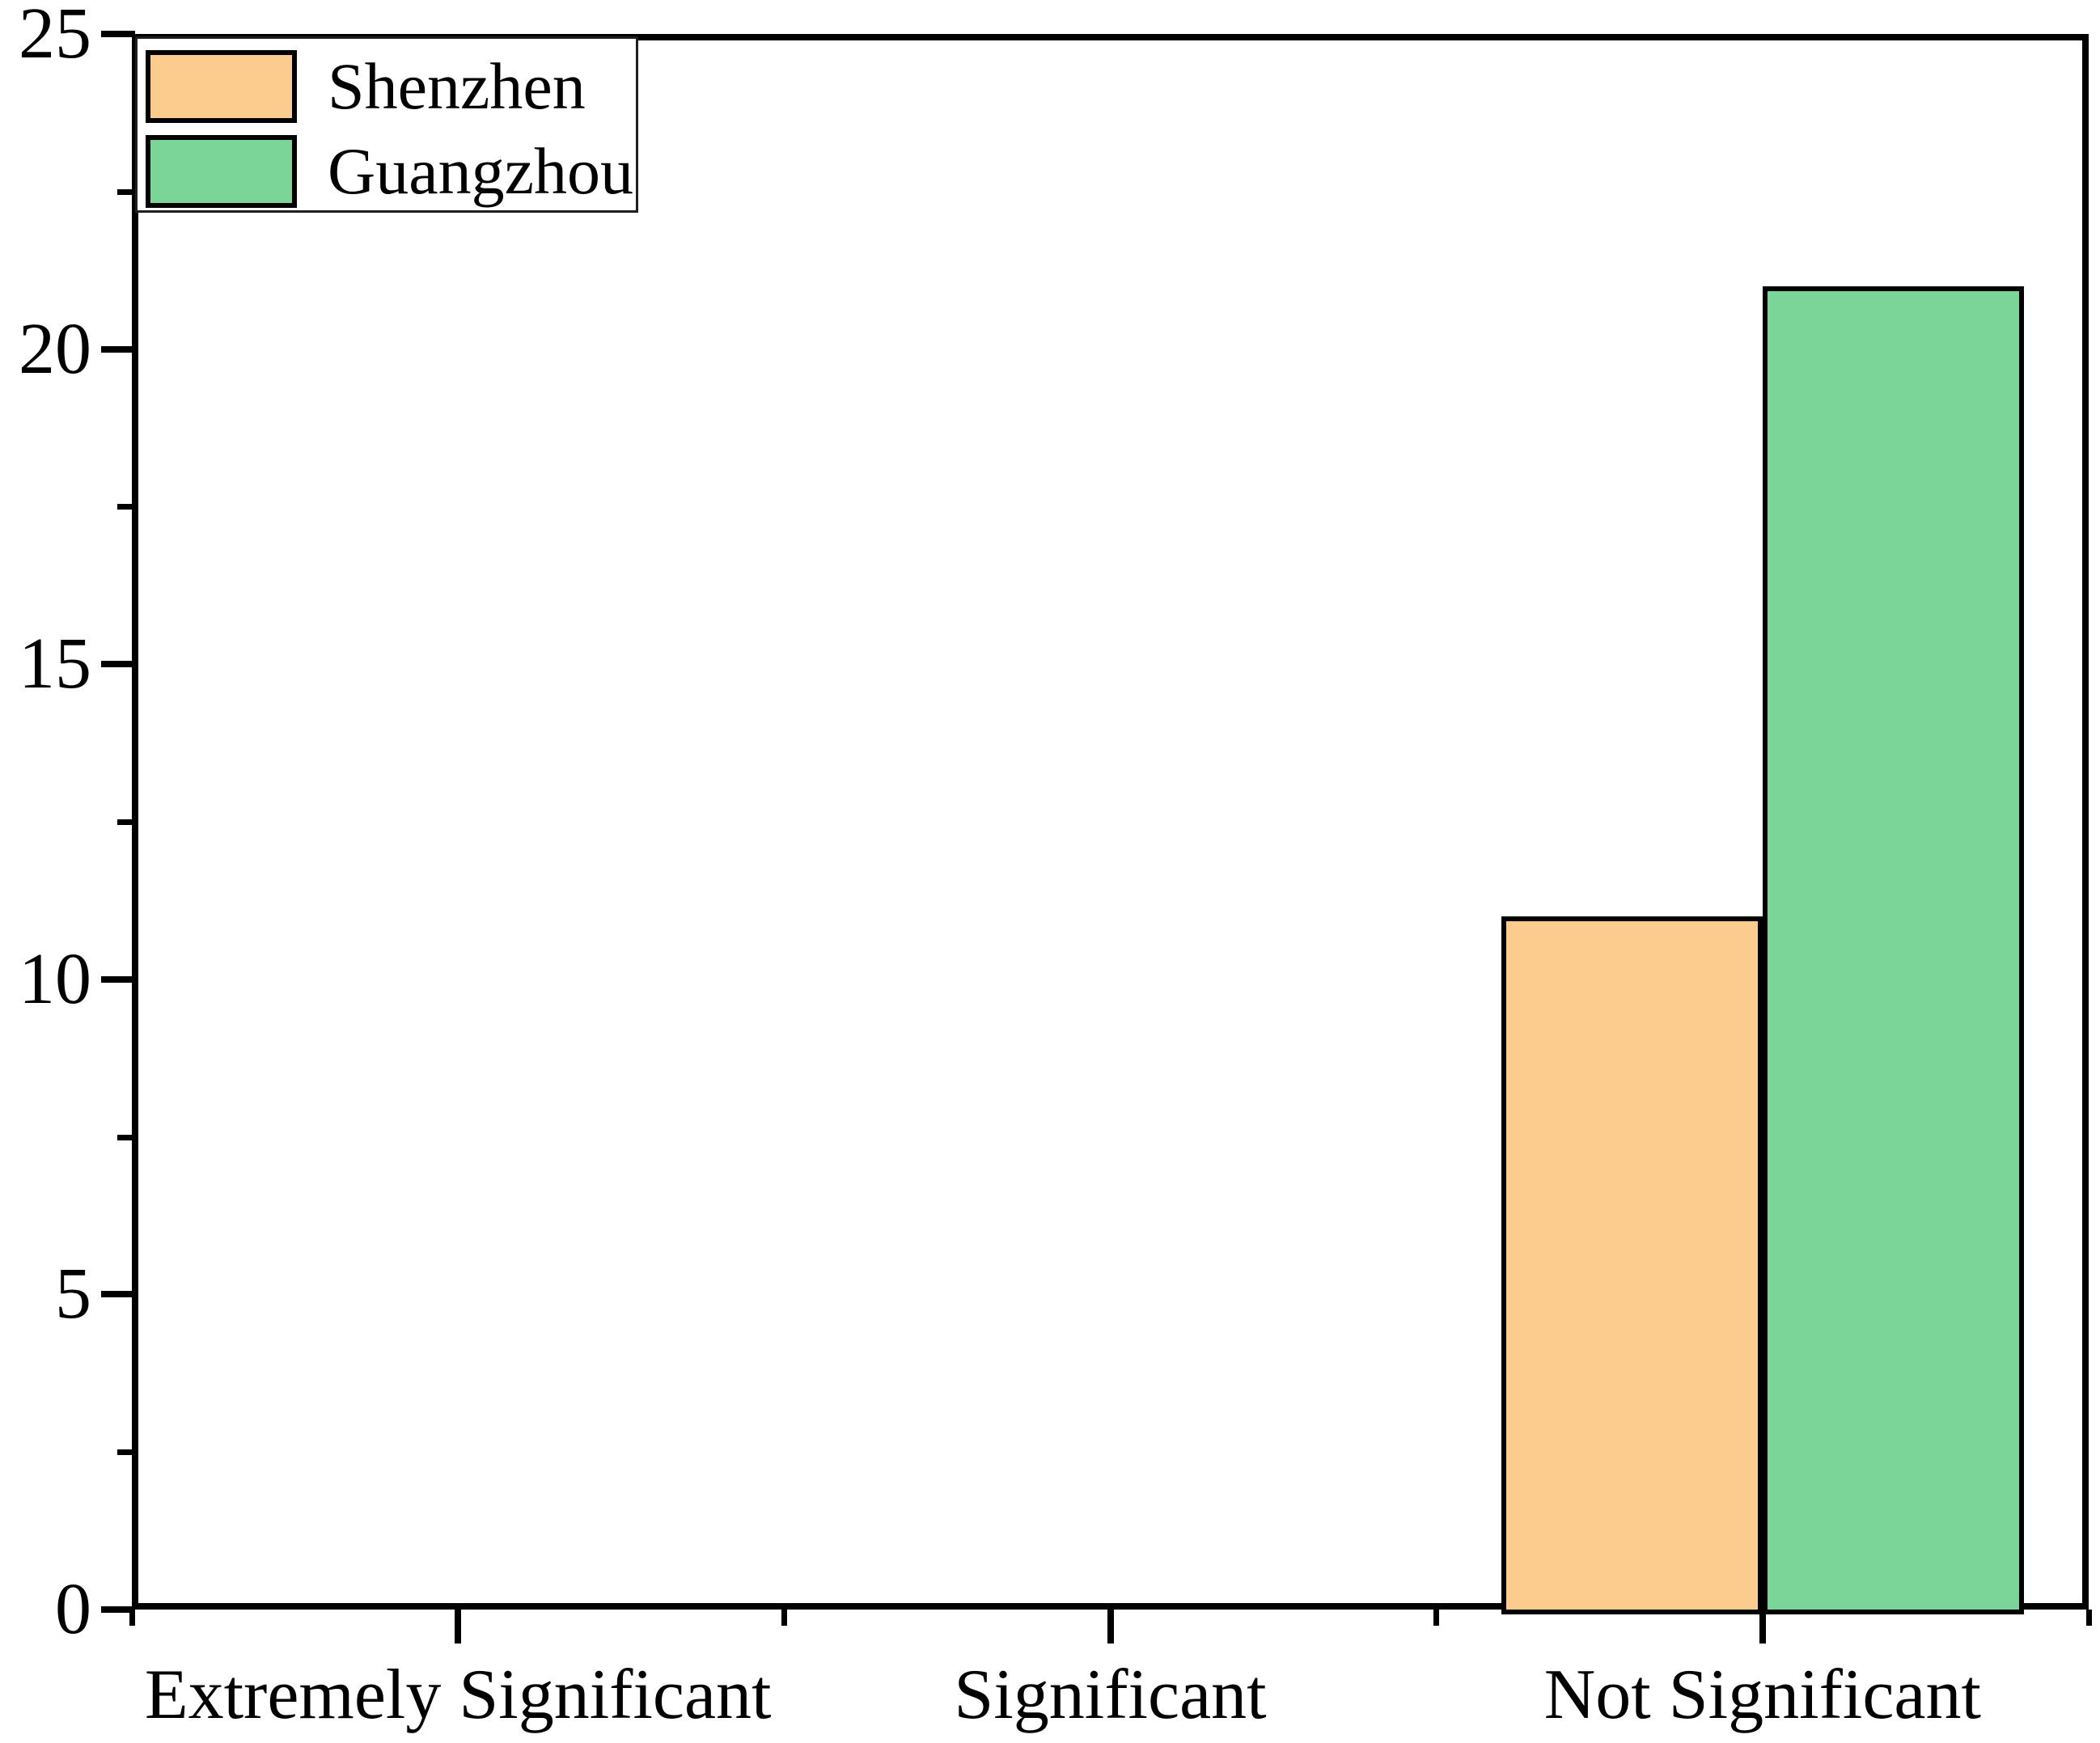 The height and width of the screenshot is (1743, 2100). Describe the element at coordinates (55, 978) in the screenshot. I see `y-tick-label: 10` at that location.